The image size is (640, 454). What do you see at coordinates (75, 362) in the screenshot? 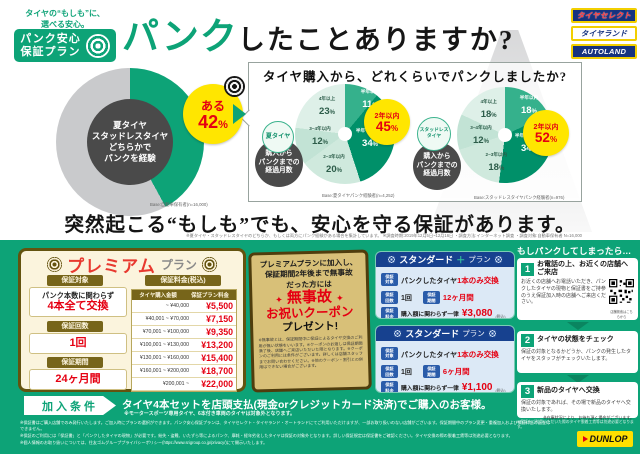
I see `premium-period-badge: 保証期間` at bounding box center [75, 362].